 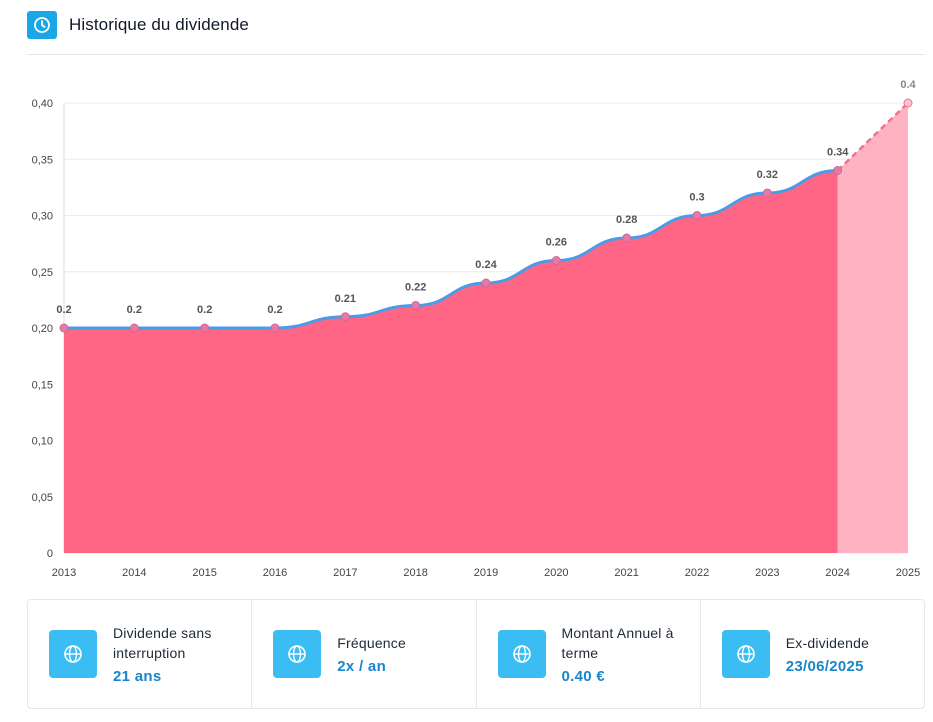 What do you see at coordinates (415, 573) in the screenshot?
I see `x-tick-label: 2018` at bounding box center [415, 573].